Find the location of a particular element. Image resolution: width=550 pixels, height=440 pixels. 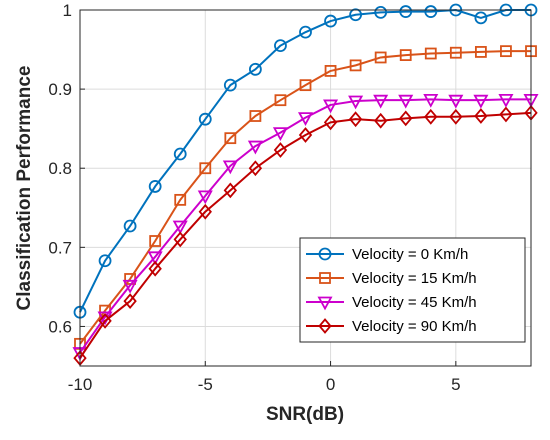

y-tick-label: 1 is located at coordinates (67, 10).